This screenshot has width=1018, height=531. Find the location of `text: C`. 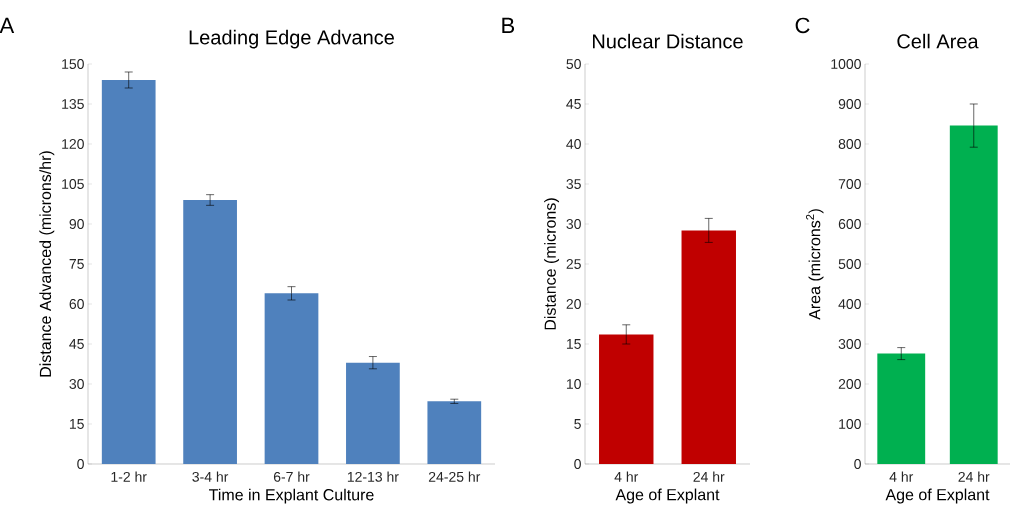

text: C is located at coordinates (802, 25).